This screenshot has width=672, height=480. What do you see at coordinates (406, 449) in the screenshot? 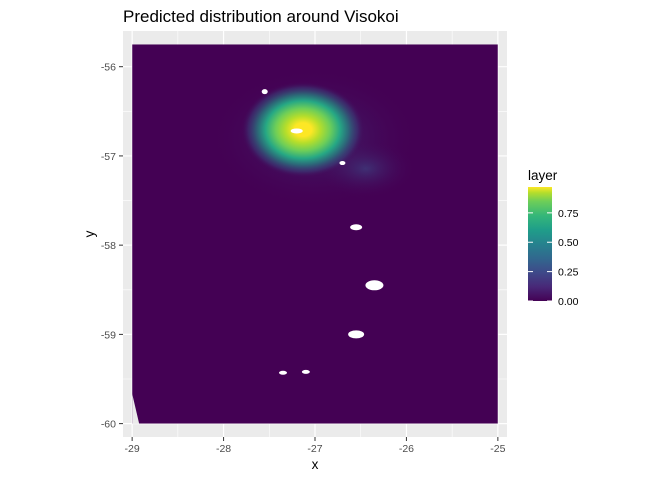
I see `x-tick-label: -26` at bounding box center [406, 449].